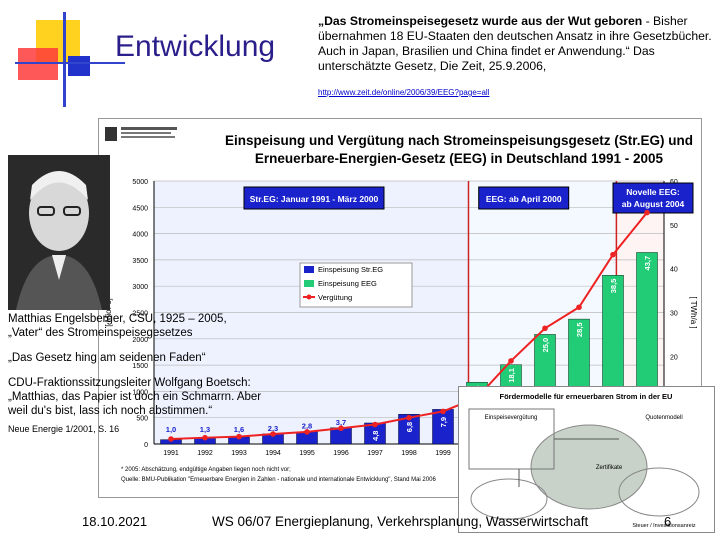  What do you see at coordinates (140, 287) in the screenshot?
I see `y-tick-label: 3000` at bounding box center [140, 287].